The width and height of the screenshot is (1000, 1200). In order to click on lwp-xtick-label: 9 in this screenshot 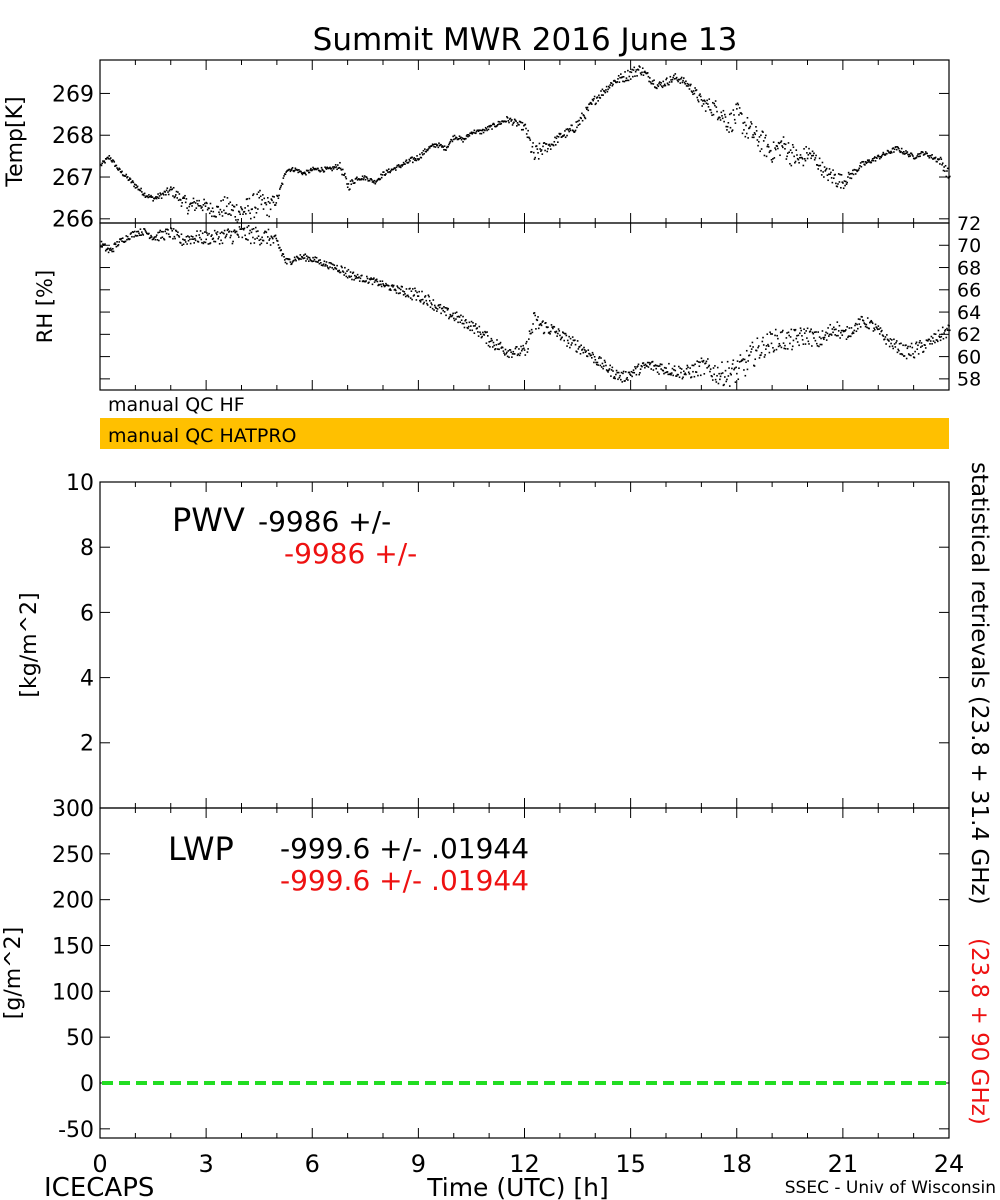, I will do `click(418, 1164)`.